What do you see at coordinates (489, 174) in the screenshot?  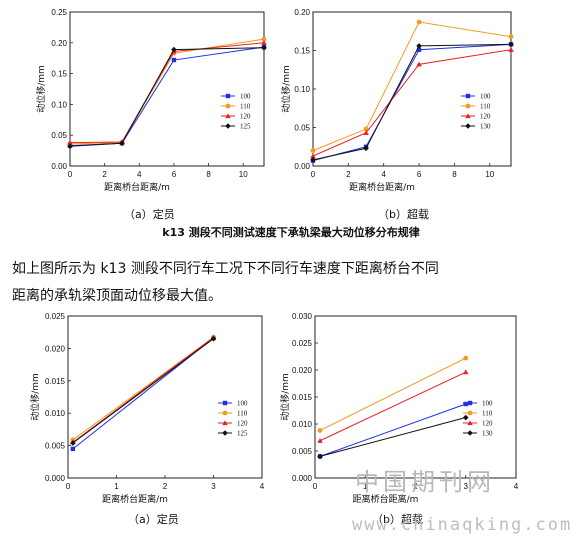 I see `x-tick-label: 10` at bounding box center [489, 174].